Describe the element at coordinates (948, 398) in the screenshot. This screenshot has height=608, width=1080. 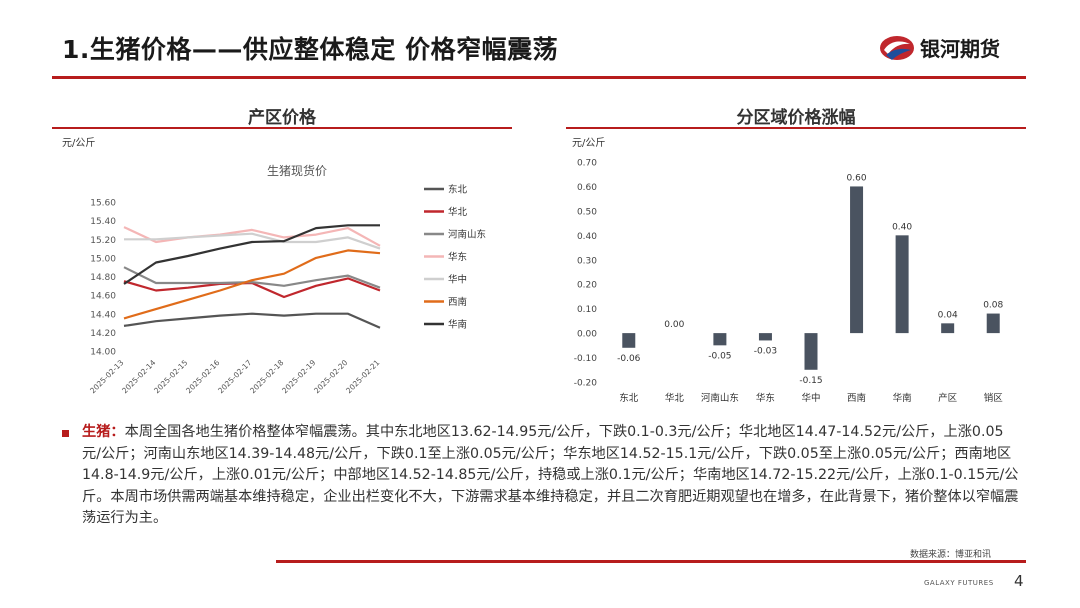
I see `category-label: 产区` at that location.